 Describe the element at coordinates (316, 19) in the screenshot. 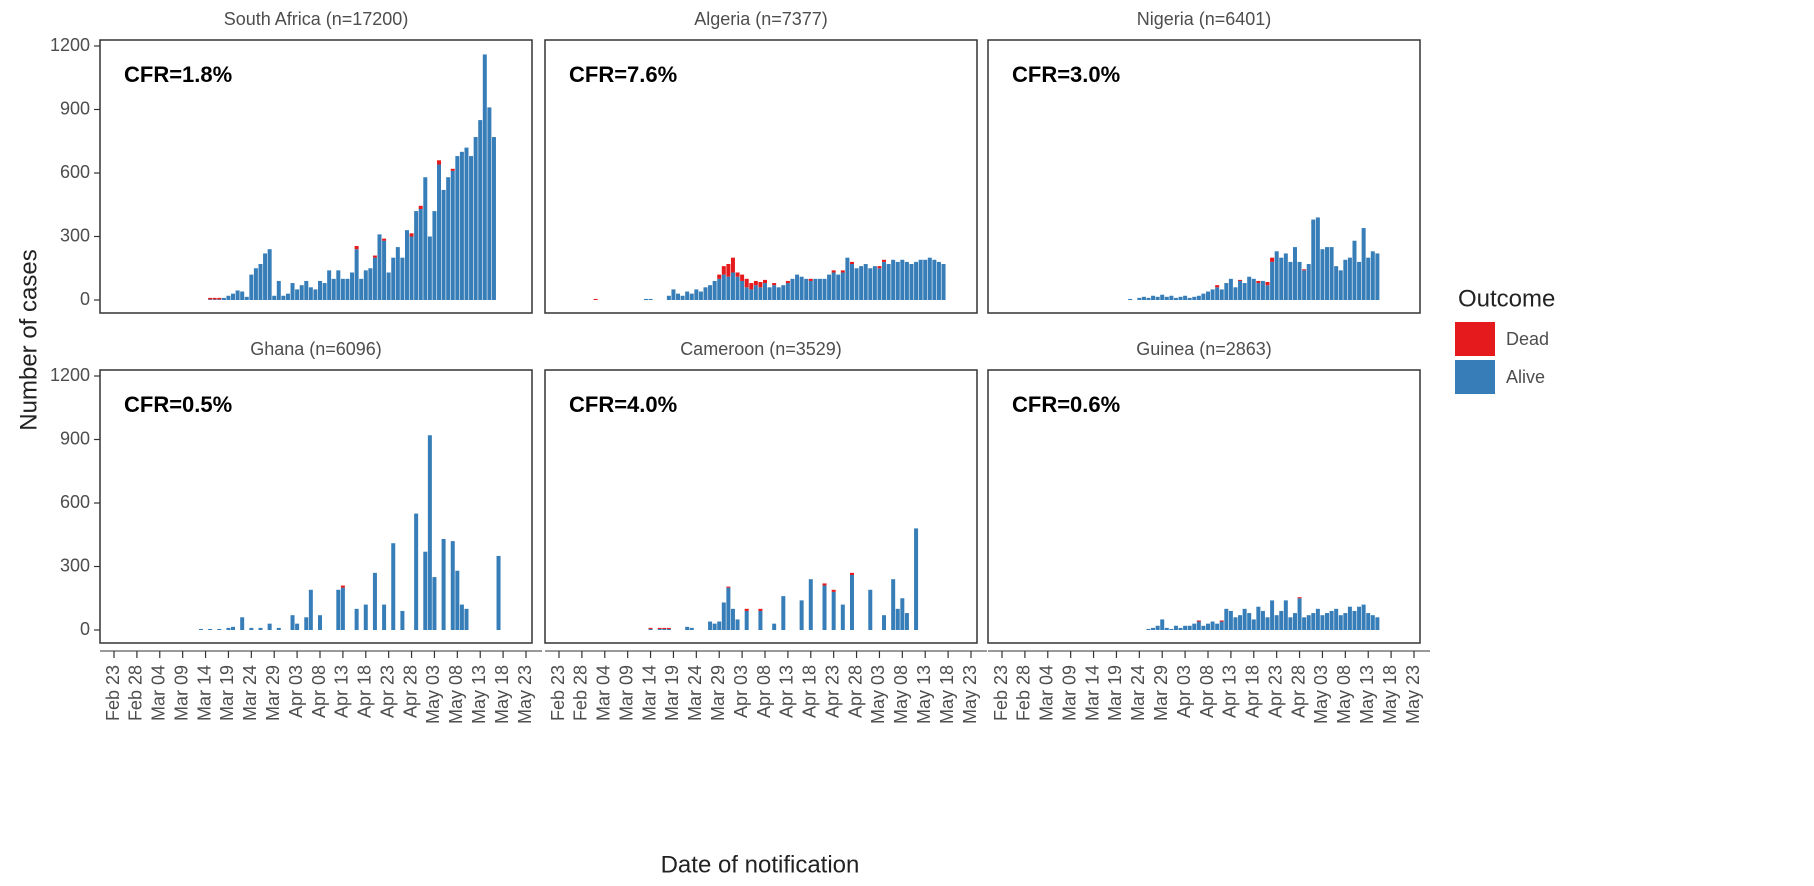

I see `panel-title: South Africa (n=17200)` at that location.